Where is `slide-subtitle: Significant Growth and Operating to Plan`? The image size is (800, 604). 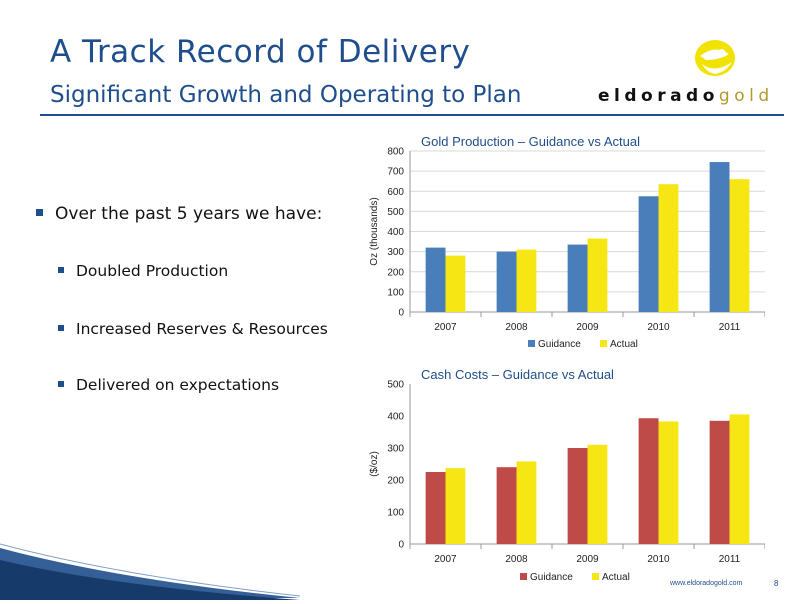 slide-subtitle: Significant Growth and Operating to Plan is located at coordinates (286, 95).